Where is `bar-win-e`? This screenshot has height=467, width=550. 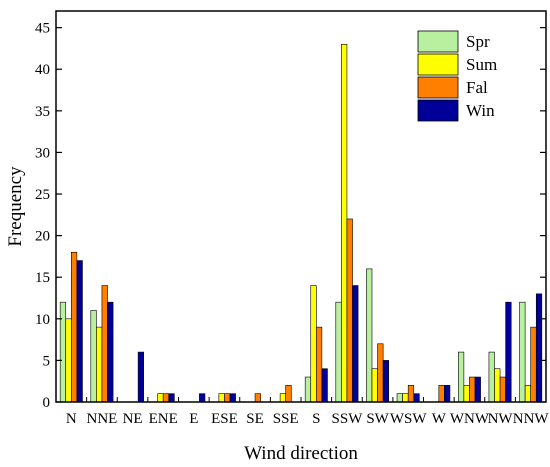 bar-win-e is located at coordinates (202, 398).